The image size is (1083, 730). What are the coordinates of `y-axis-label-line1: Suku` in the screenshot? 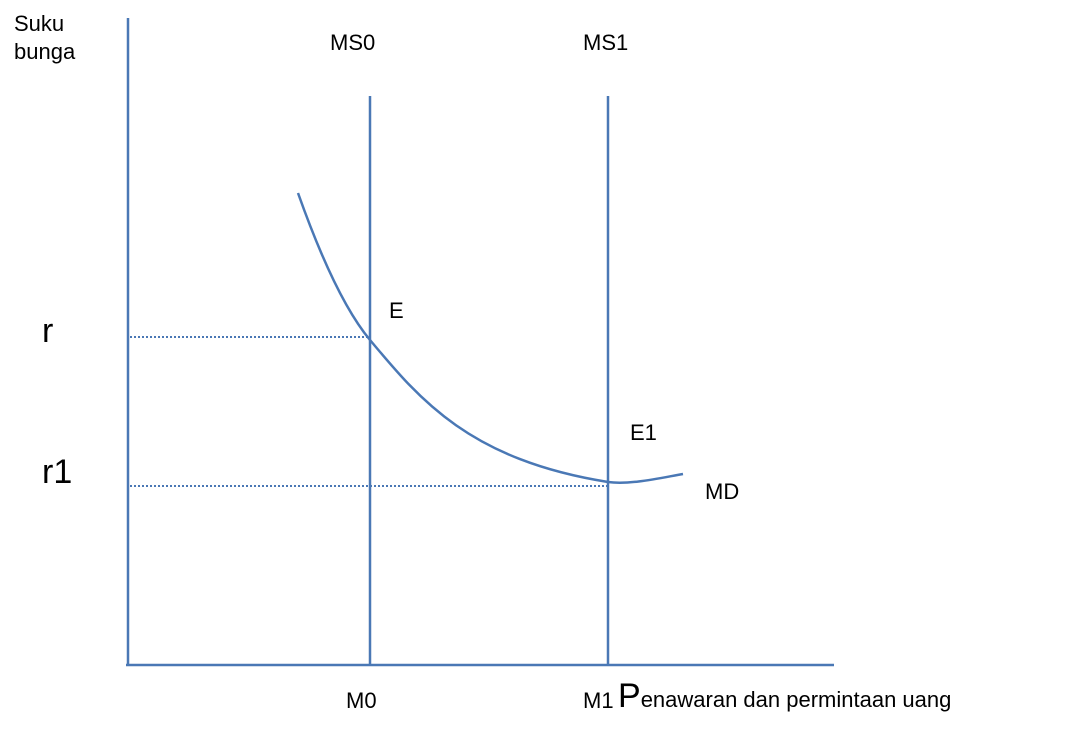 It's located at (39, 23).